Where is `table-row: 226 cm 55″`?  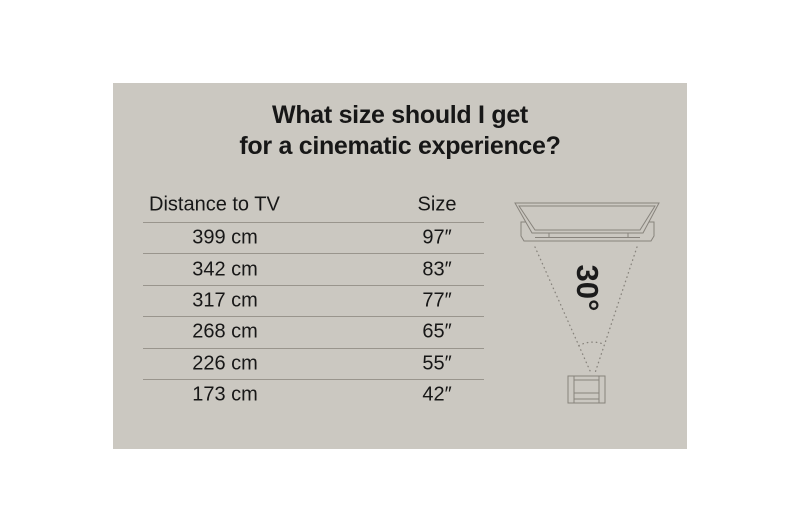
table-row: 226 cm 55″ is located at coordinates (313, 363).